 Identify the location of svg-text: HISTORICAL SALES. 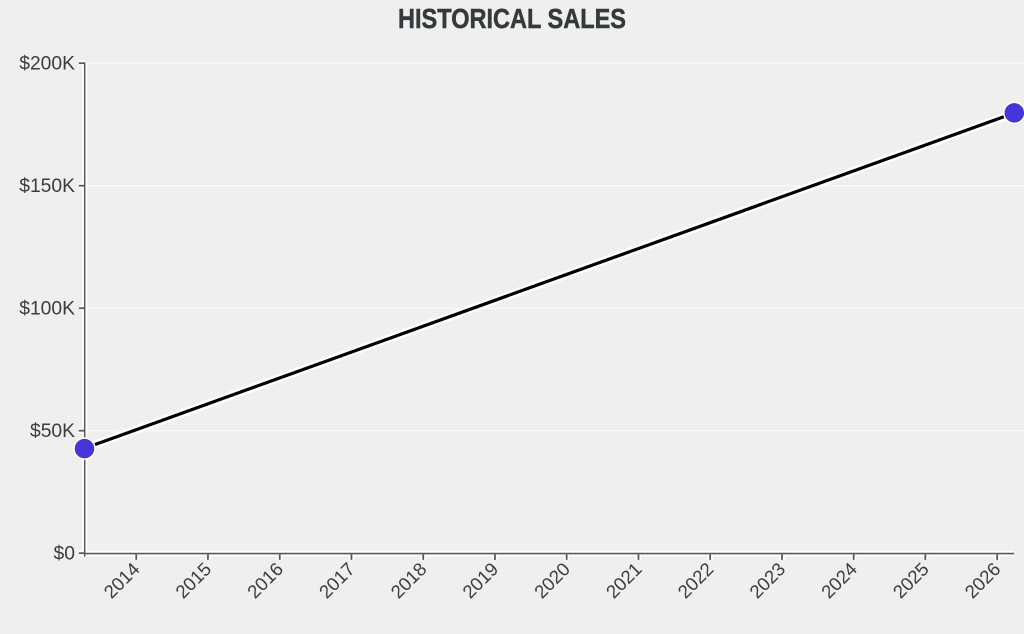
(512, 18).